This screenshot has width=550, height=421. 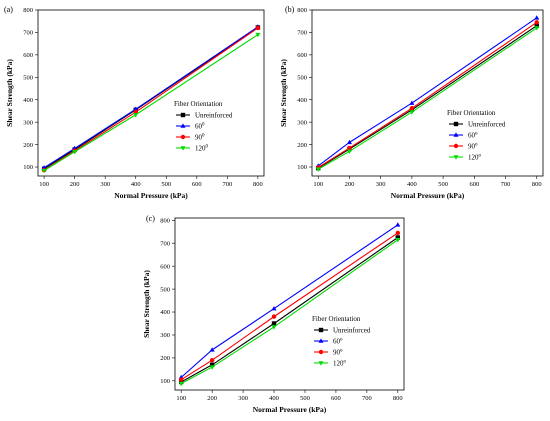 What do you see at coordinates (8, 9) in the screenshot?
I see `panel-label: (a)` at bounding box center [8, 9].